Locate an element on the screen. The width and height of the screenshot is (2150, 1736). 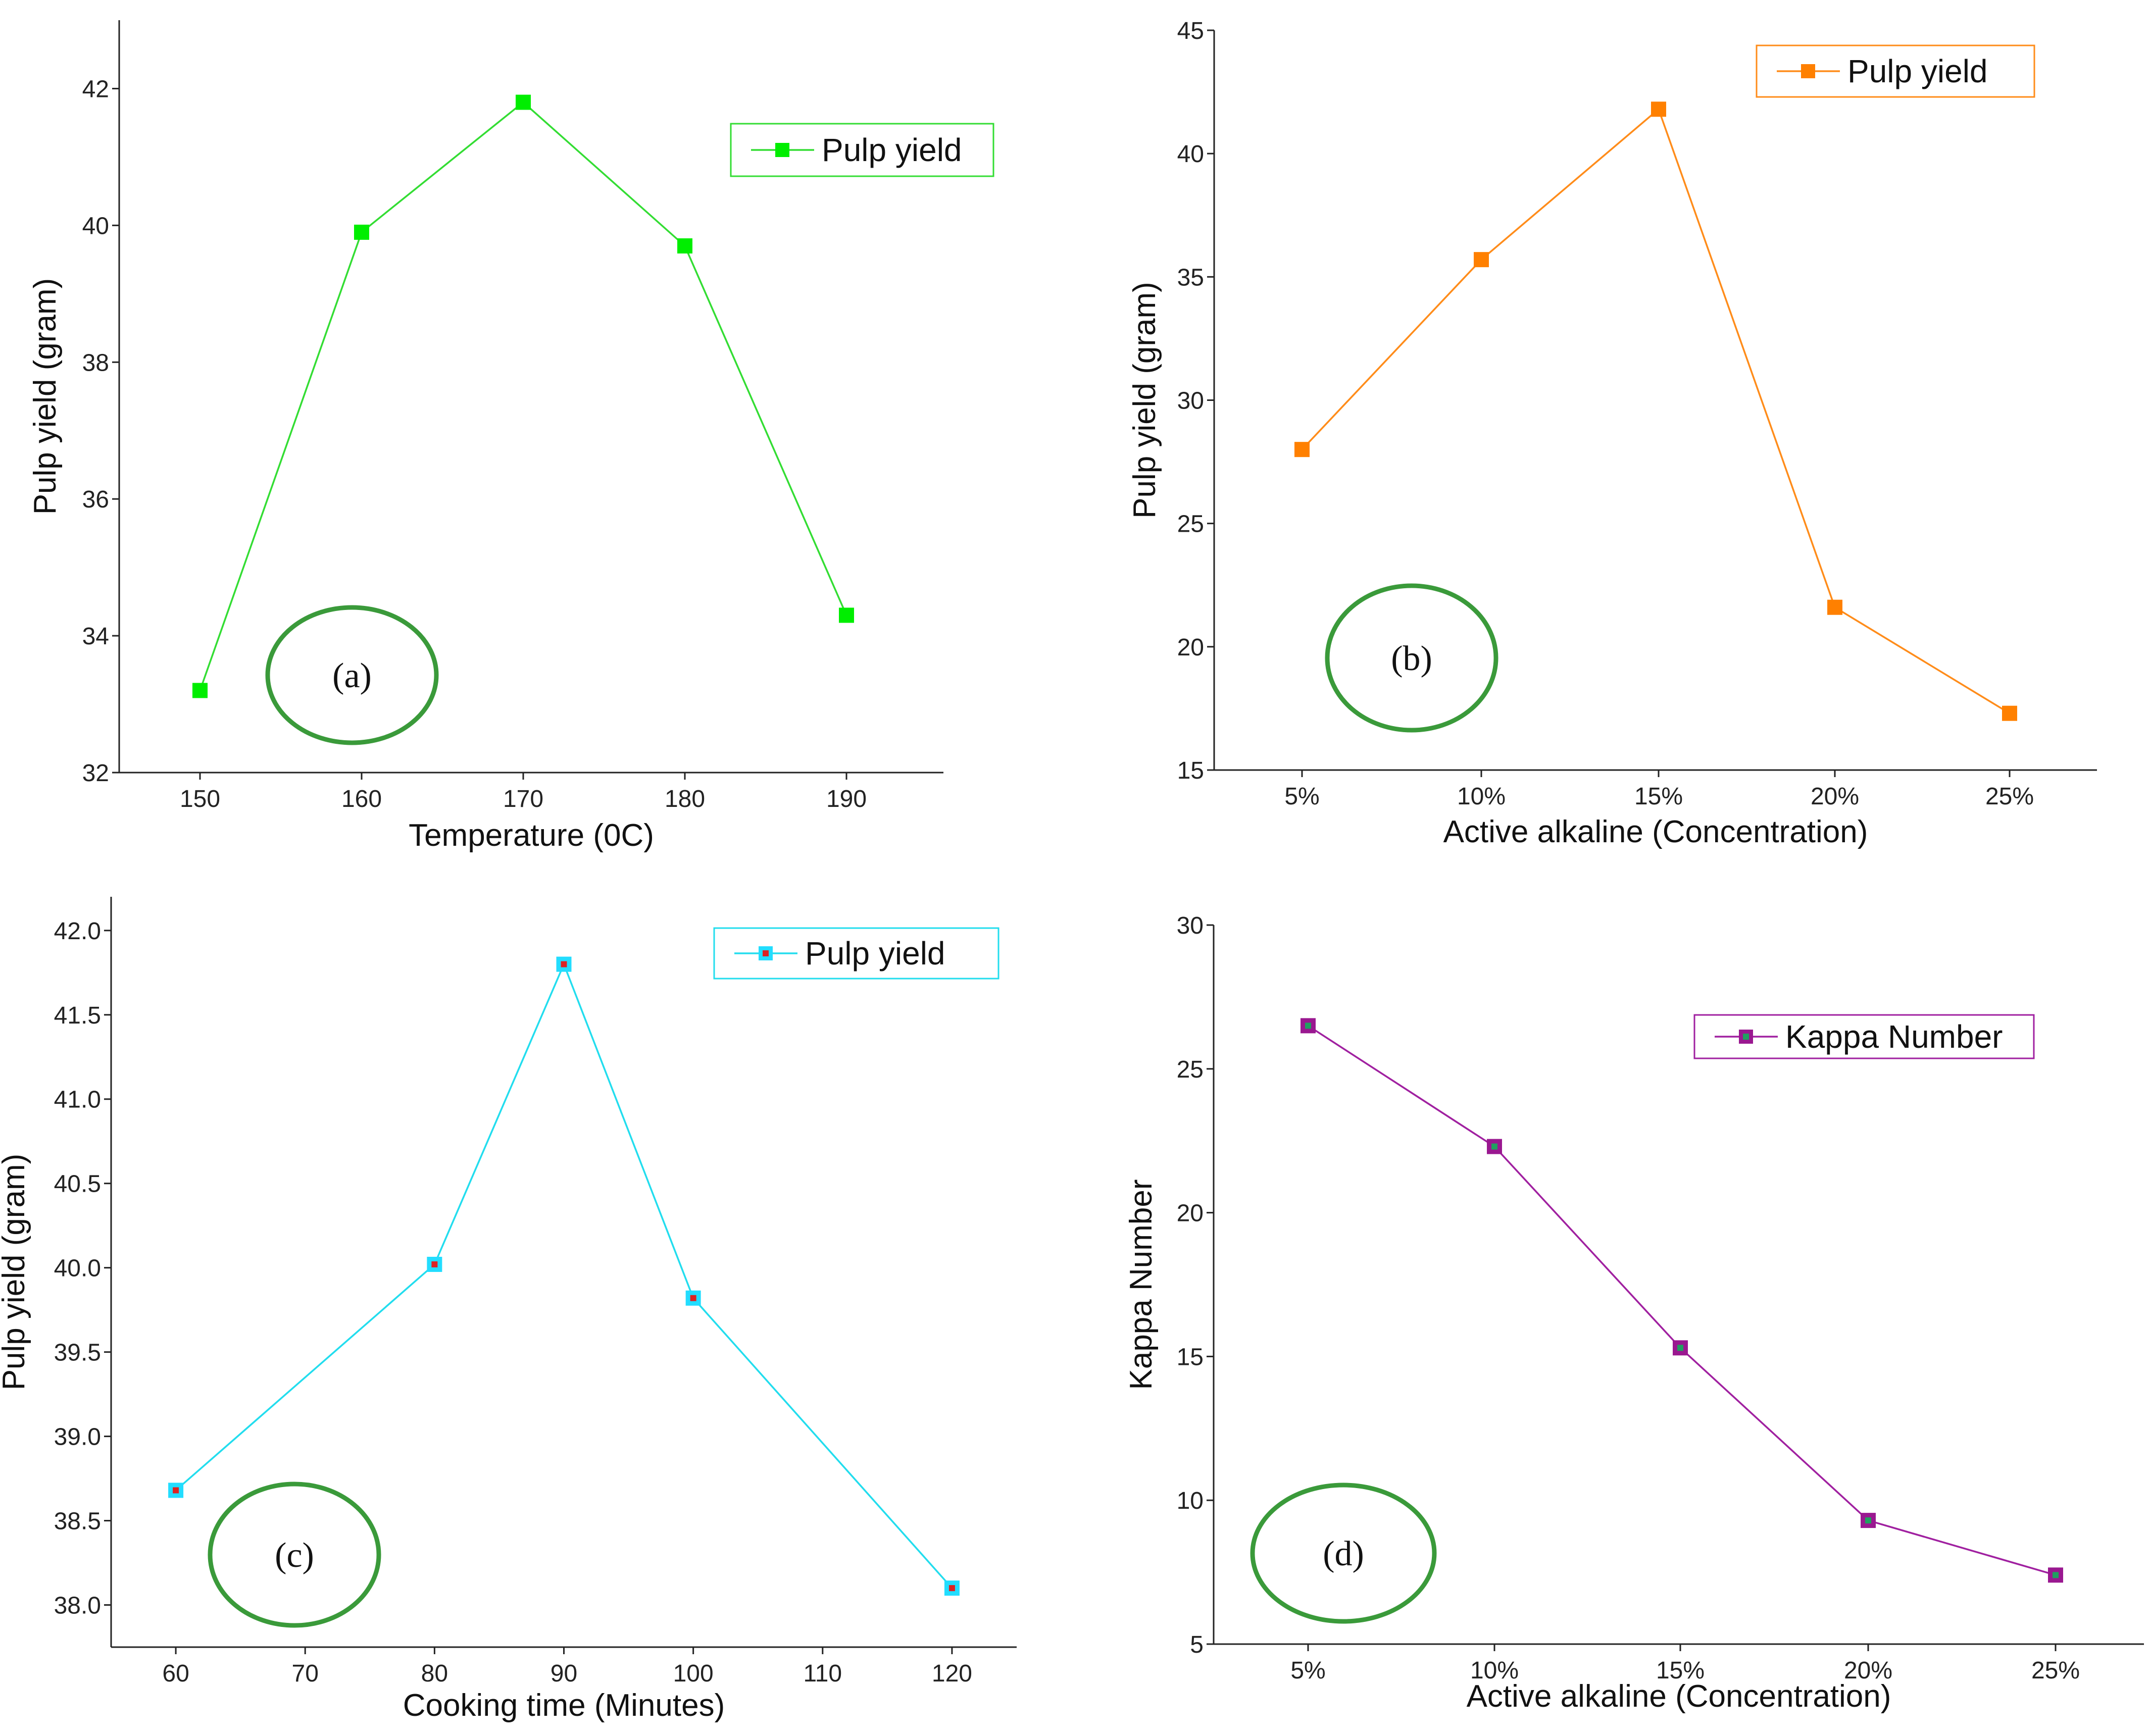
x-tick-label: 120 is located at coordinates (952, 1673).